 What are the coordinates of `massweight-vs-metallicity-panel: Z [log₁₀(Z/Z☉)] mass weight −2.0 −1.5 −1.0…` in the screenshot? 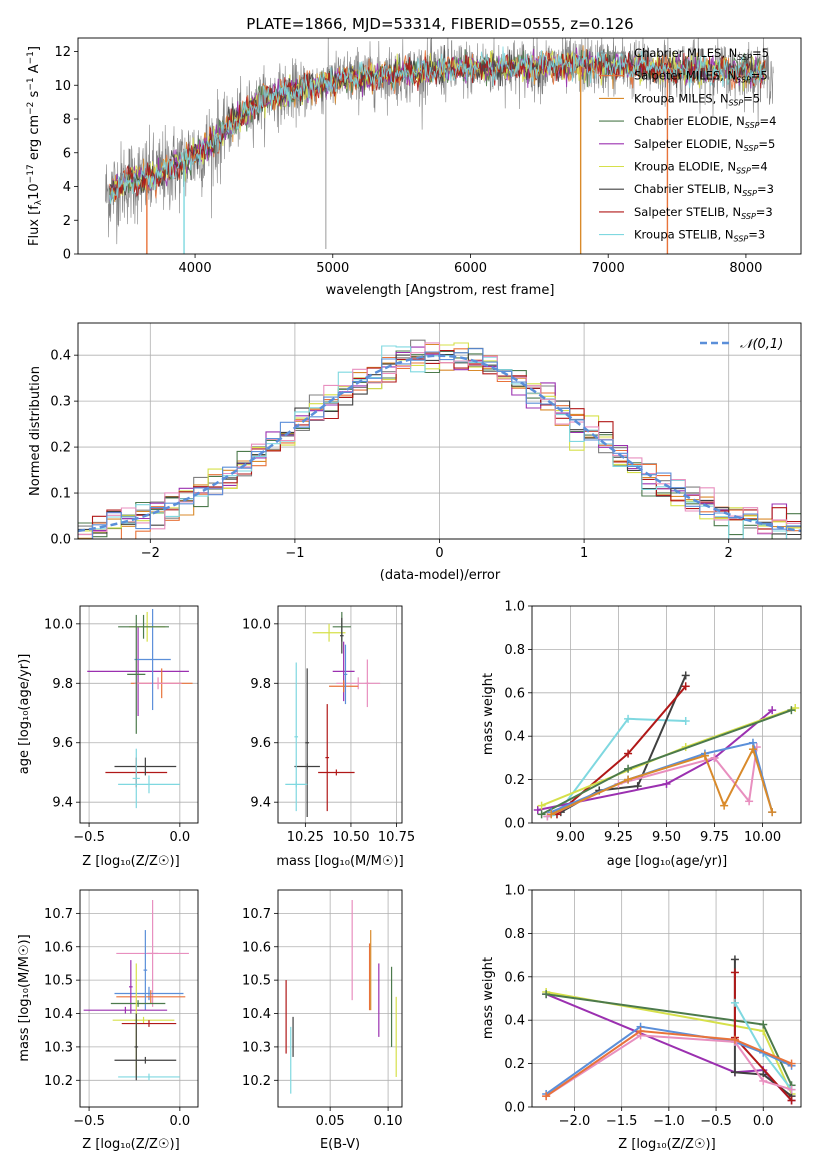 It's located at (641, 1018).